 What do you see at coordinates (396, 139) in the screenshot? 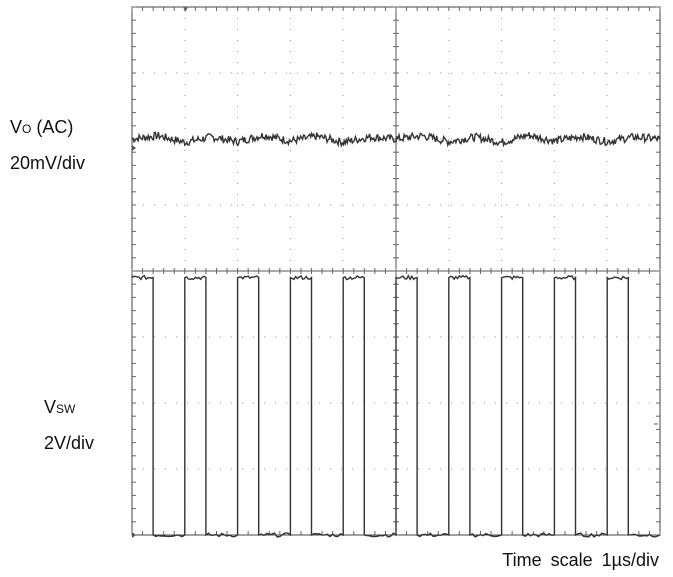
I see `vo-trace` at bounding box center [396, 139].